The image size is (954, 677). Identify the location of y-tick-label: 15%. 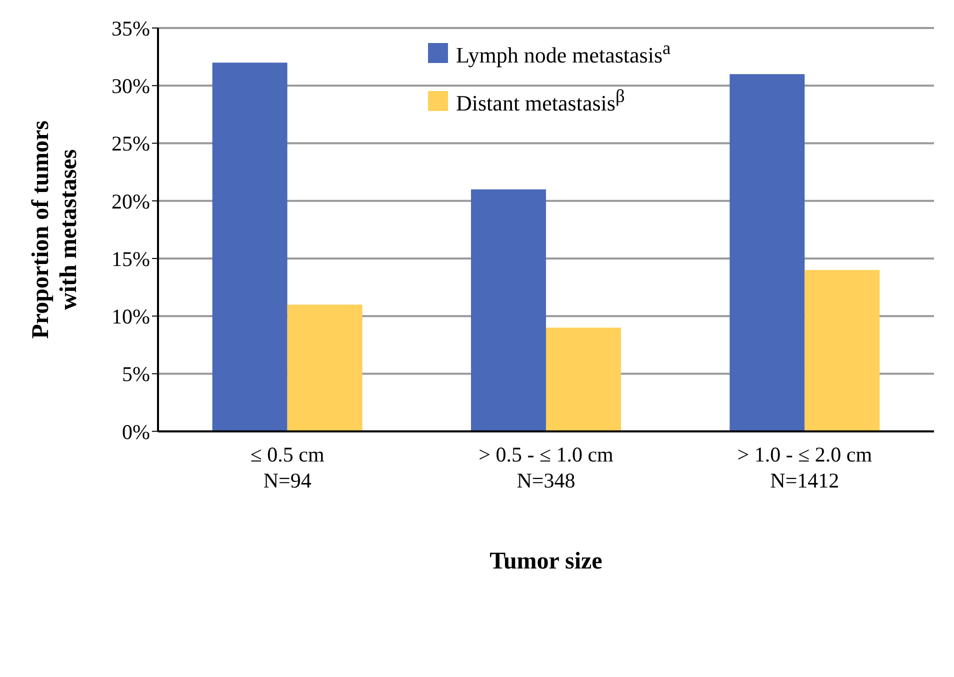
(131, 258).